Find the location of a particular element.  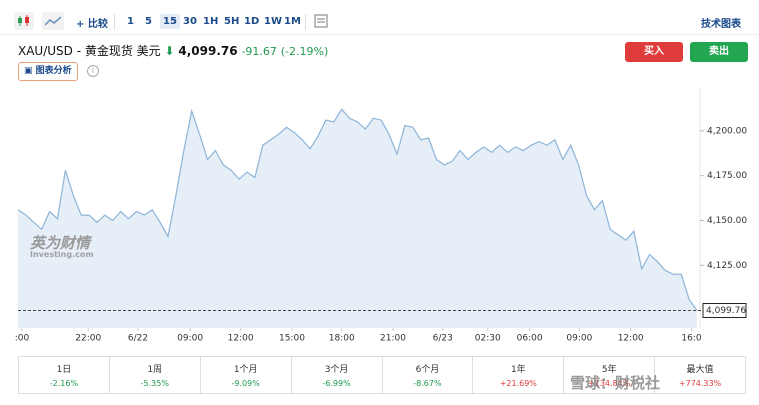

symbol: XAU/USD - 黄金现货 美元 is located at coordinates (89, 51).